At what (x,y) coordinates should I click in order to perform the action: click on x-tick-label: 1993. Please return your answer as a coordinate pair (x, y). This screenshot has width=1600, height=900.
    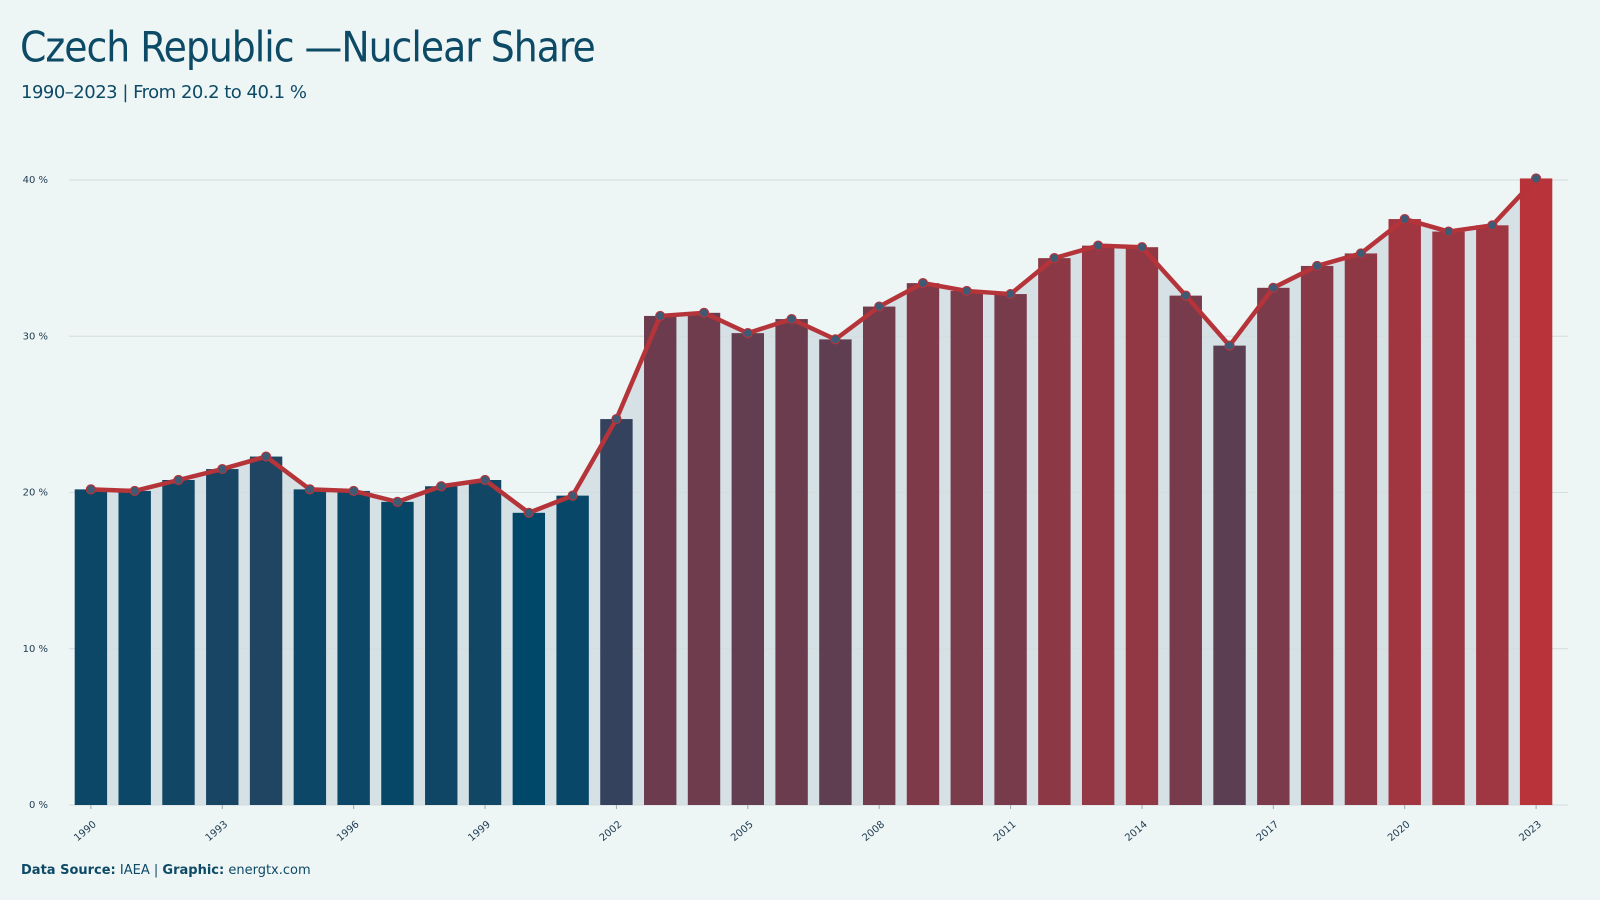
    Looking at the image, I should click on (217, 831).